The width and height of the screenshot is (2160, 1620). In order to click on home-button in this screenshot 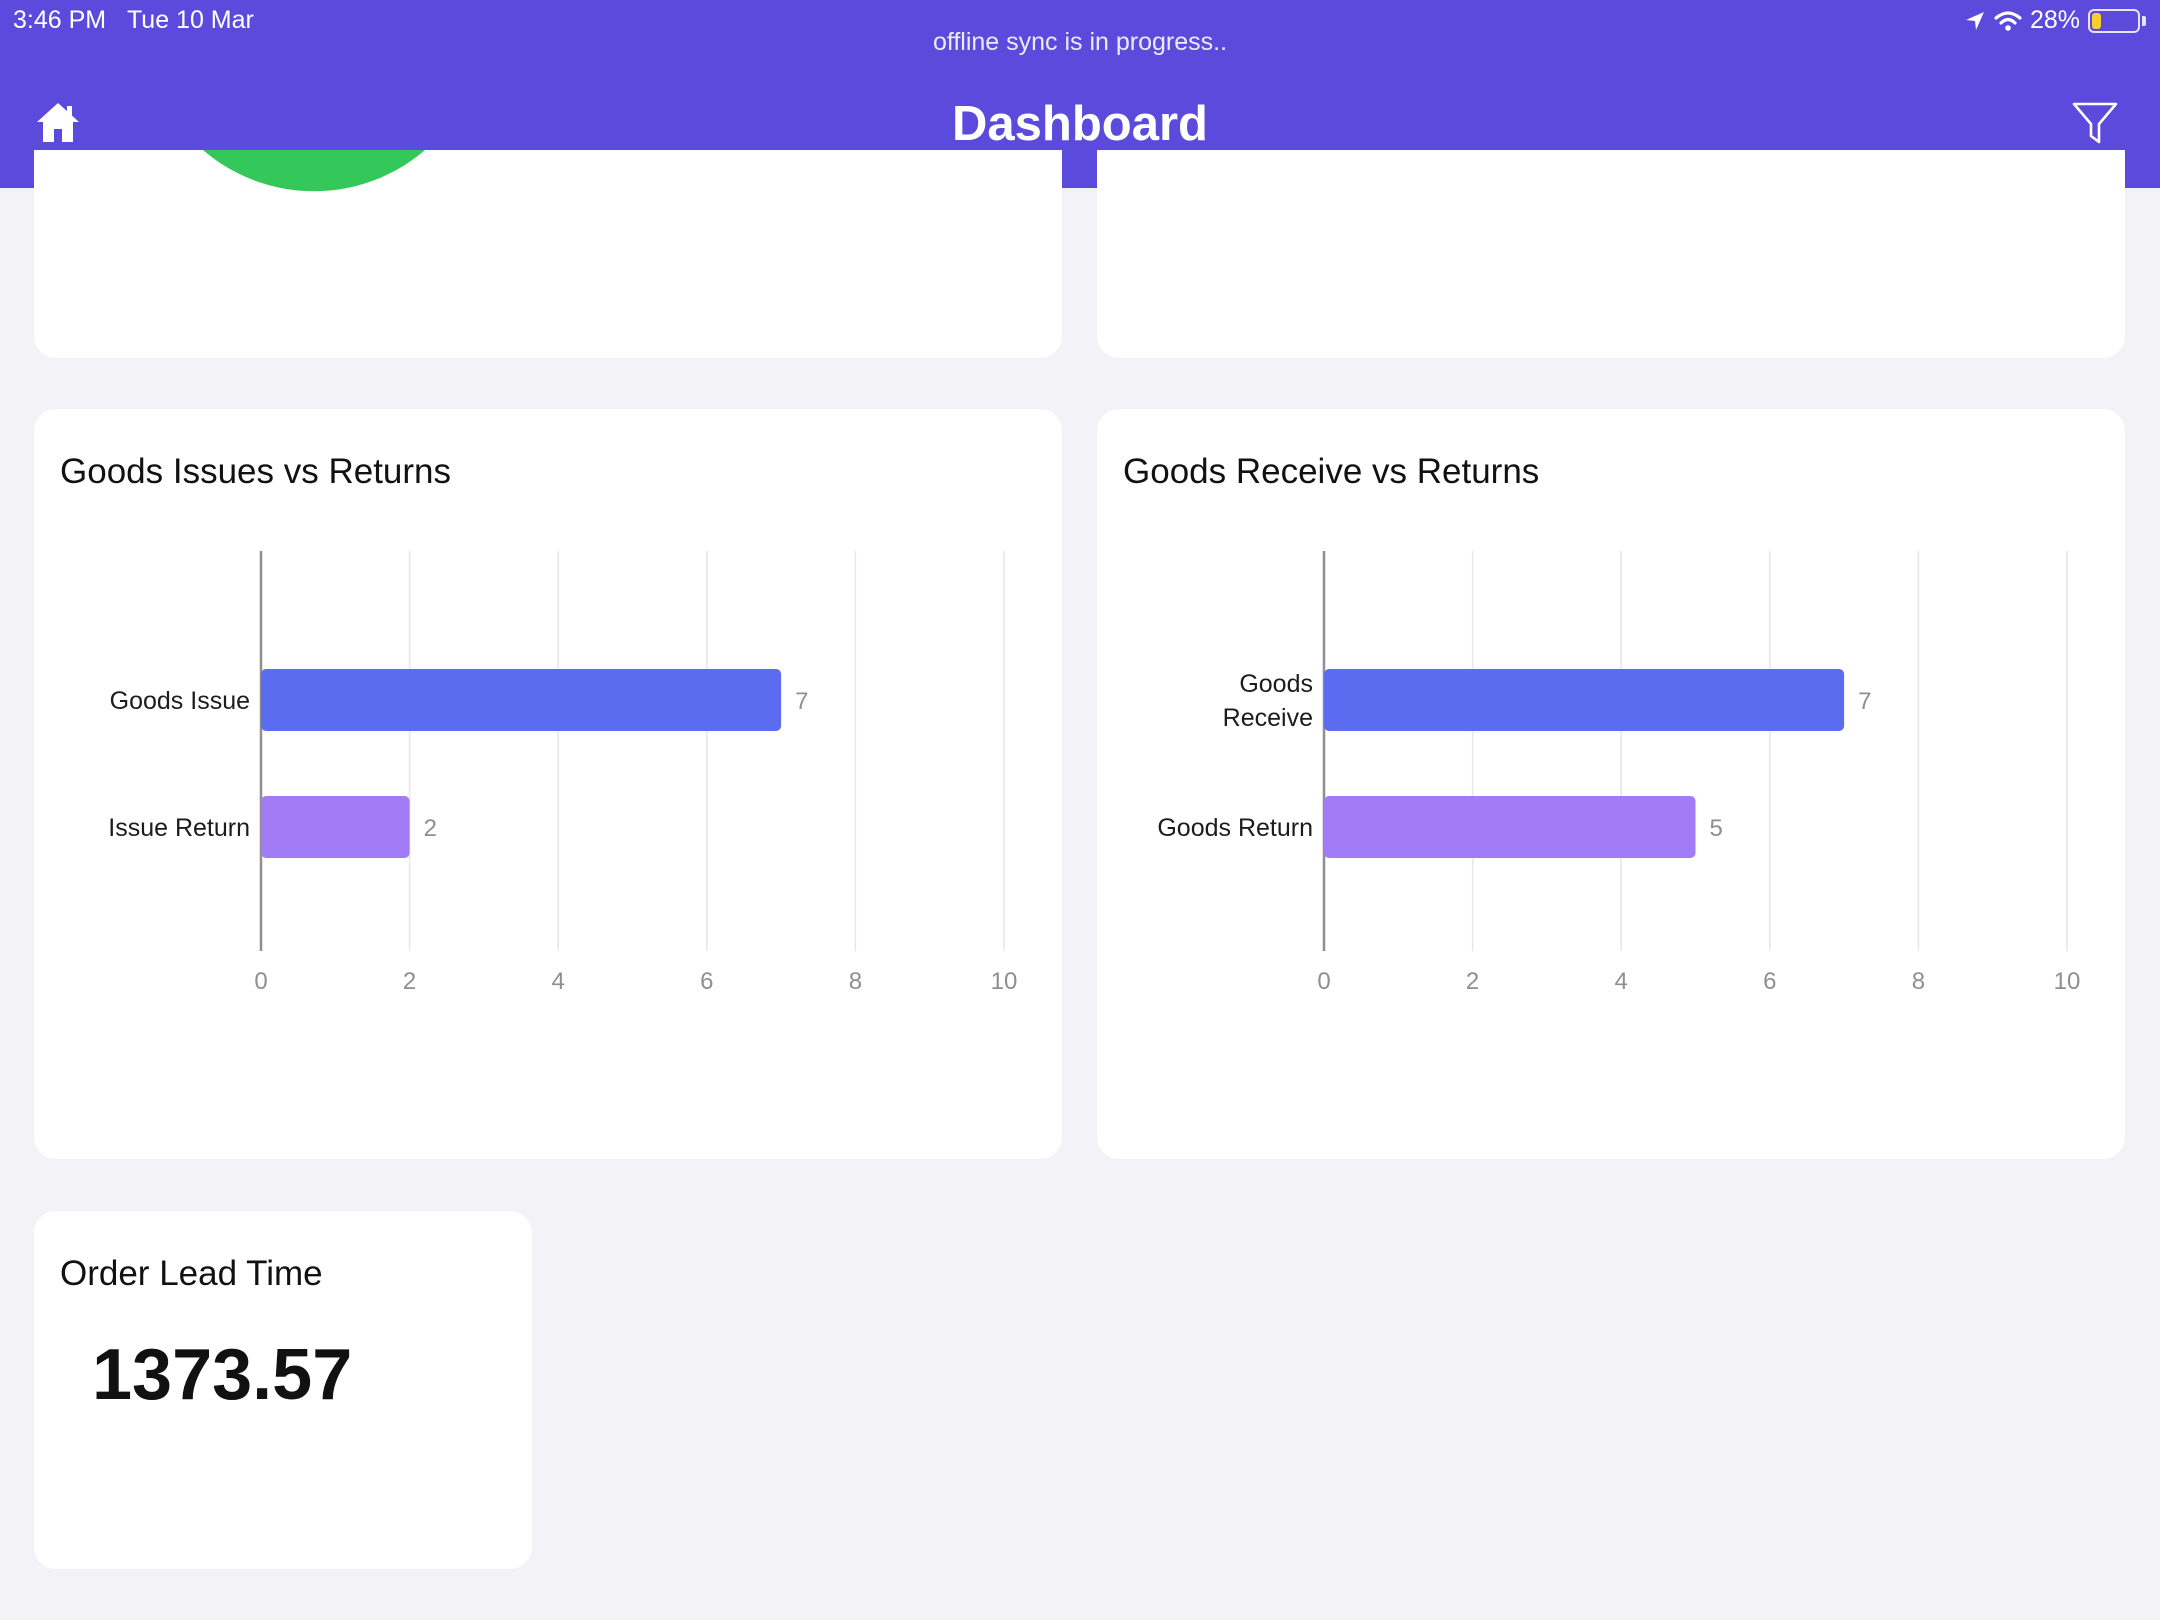, I will do `click(58, 123)`.